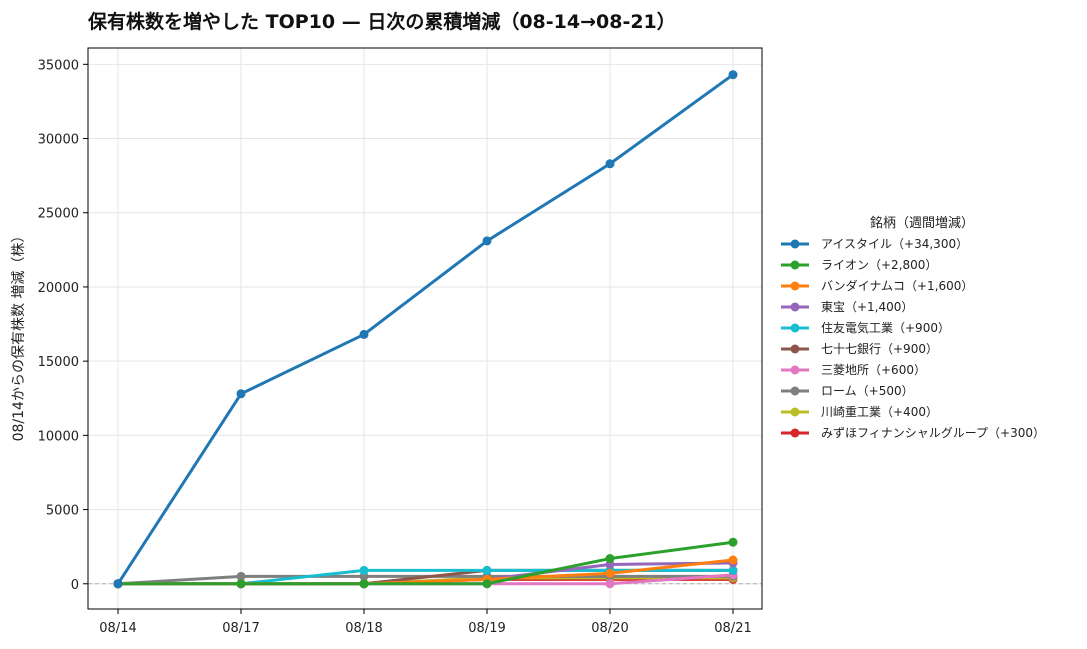 The image size is (1087, 649). I want to click on x-tick-label: 08/18, so click(363, 628).